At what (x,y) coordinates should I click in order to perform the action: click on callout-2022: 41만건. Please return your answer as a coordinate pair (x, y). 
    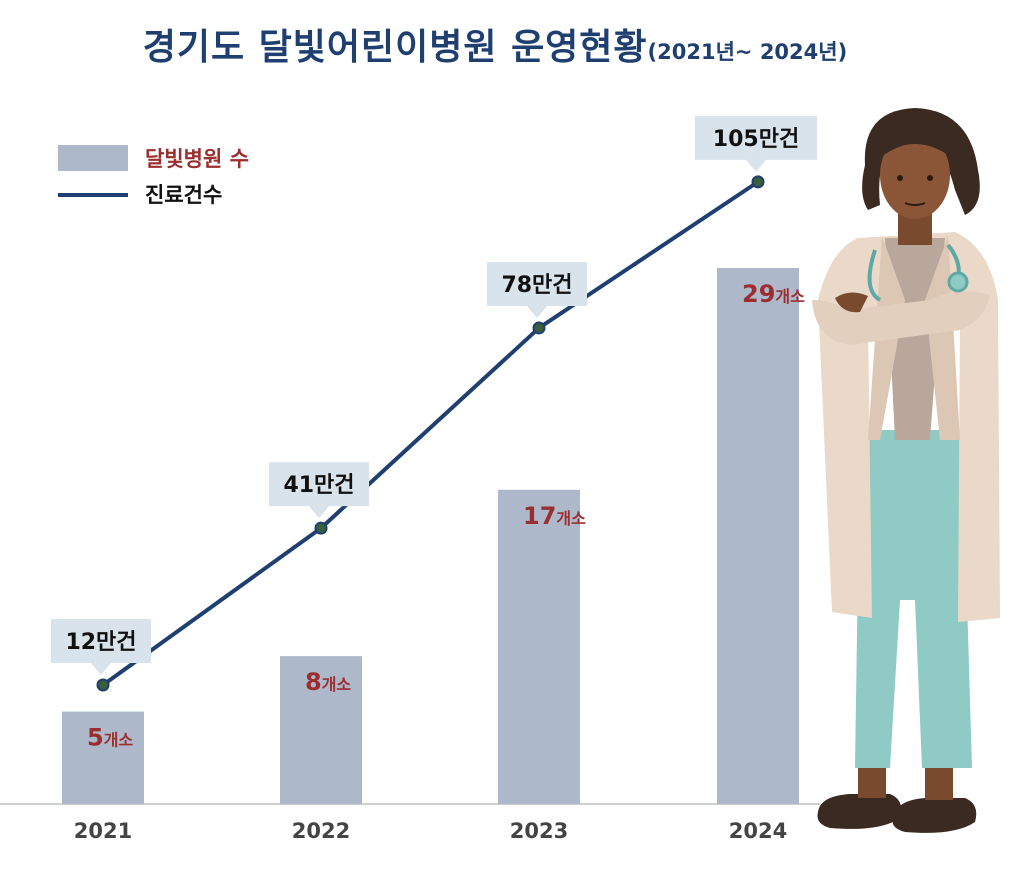
    Looking at the image, I should click on (319, 490).